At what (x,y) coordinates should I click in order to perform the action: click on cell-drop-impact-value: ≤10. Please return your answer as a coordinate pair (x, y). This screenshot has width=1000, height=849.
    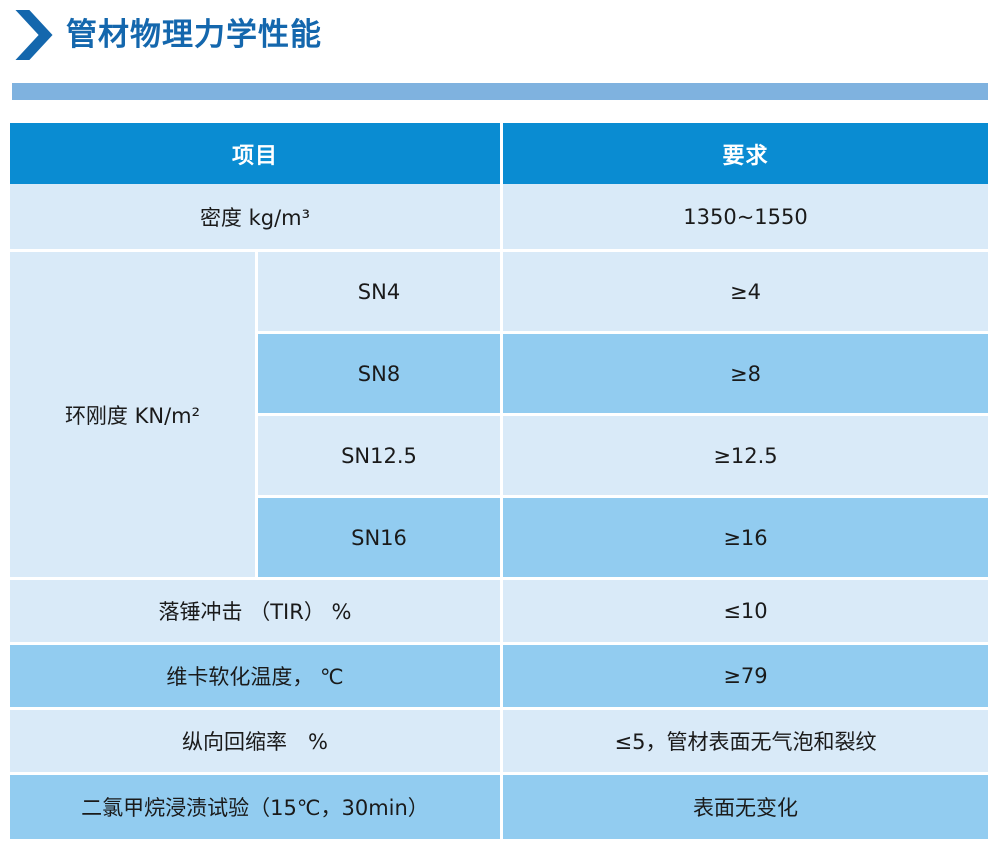
    Looking at the image, I should click on (745, 611).